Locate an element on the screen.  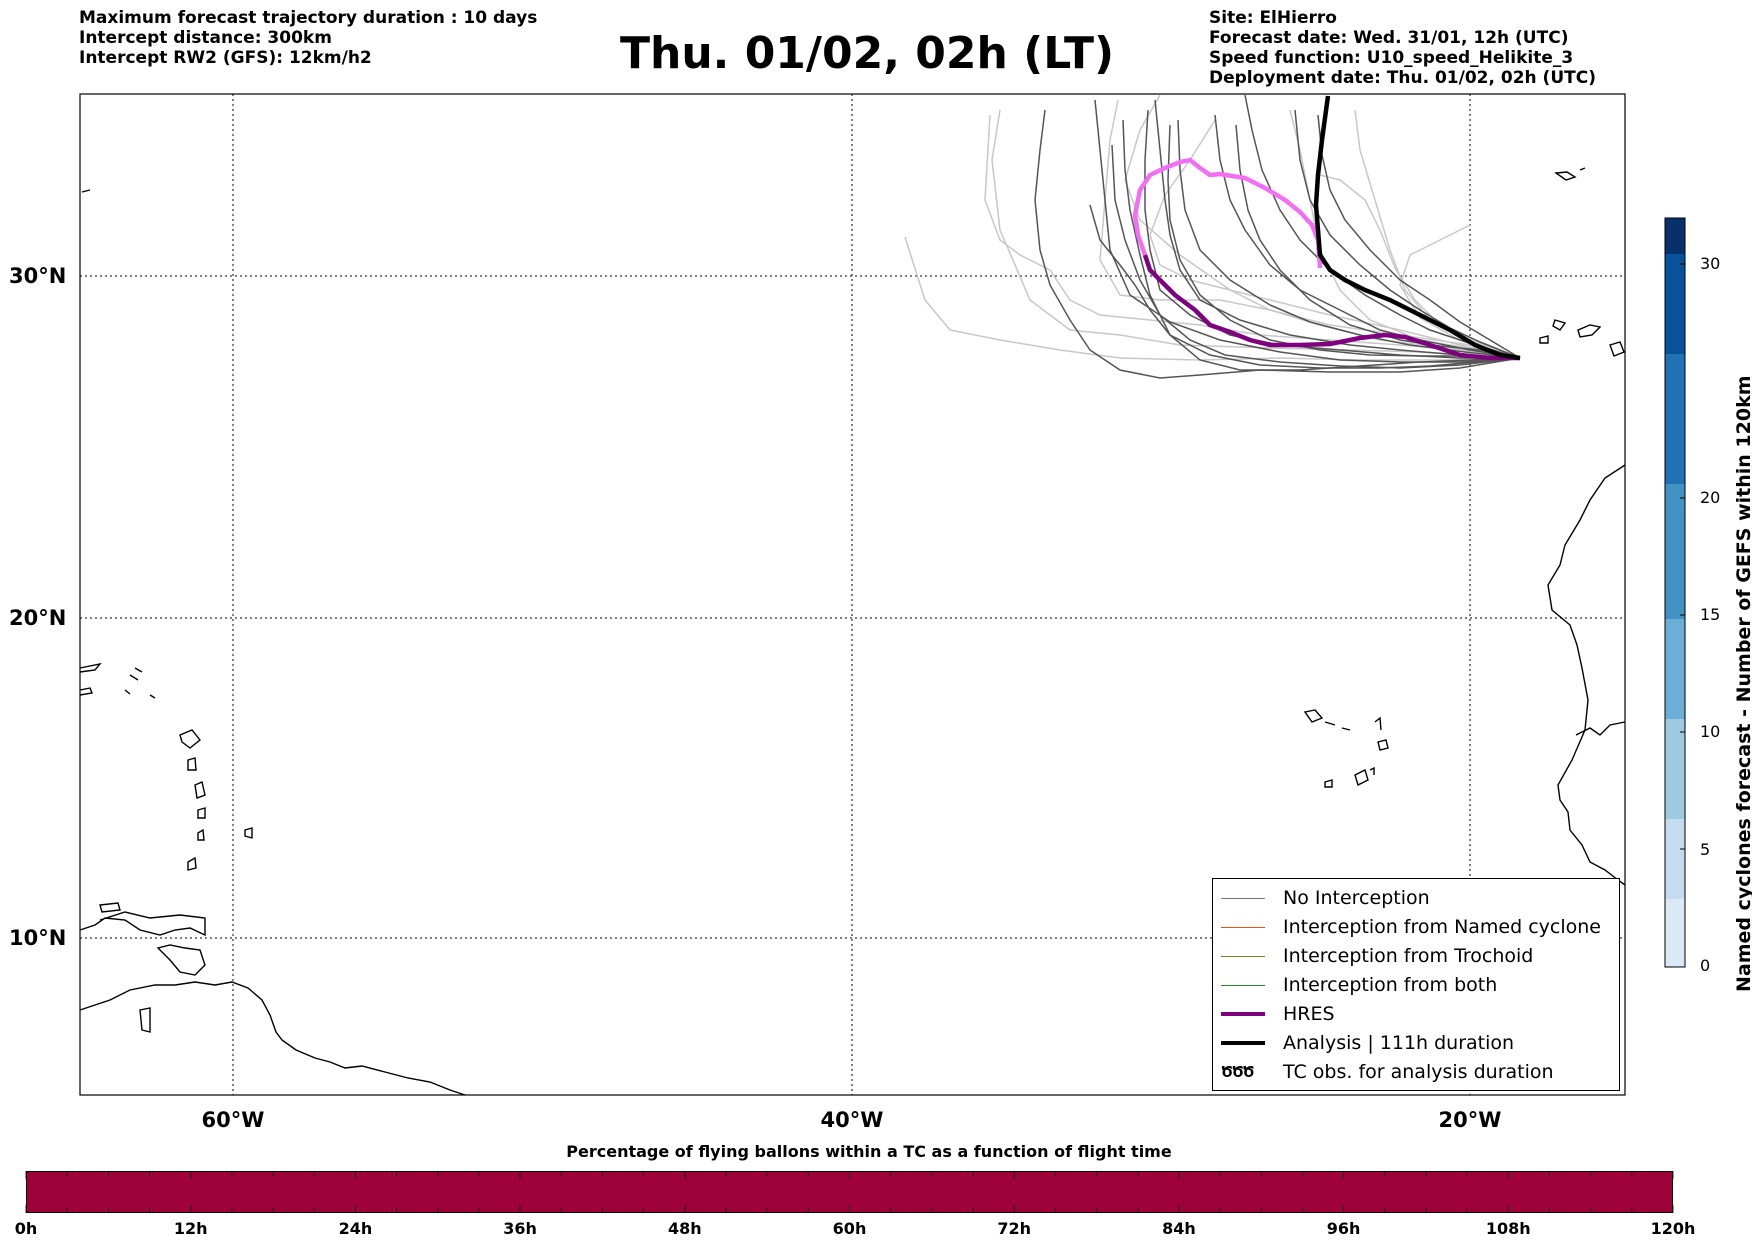
legend-item-both: Interception from both is located at coordinates (1359, 985).